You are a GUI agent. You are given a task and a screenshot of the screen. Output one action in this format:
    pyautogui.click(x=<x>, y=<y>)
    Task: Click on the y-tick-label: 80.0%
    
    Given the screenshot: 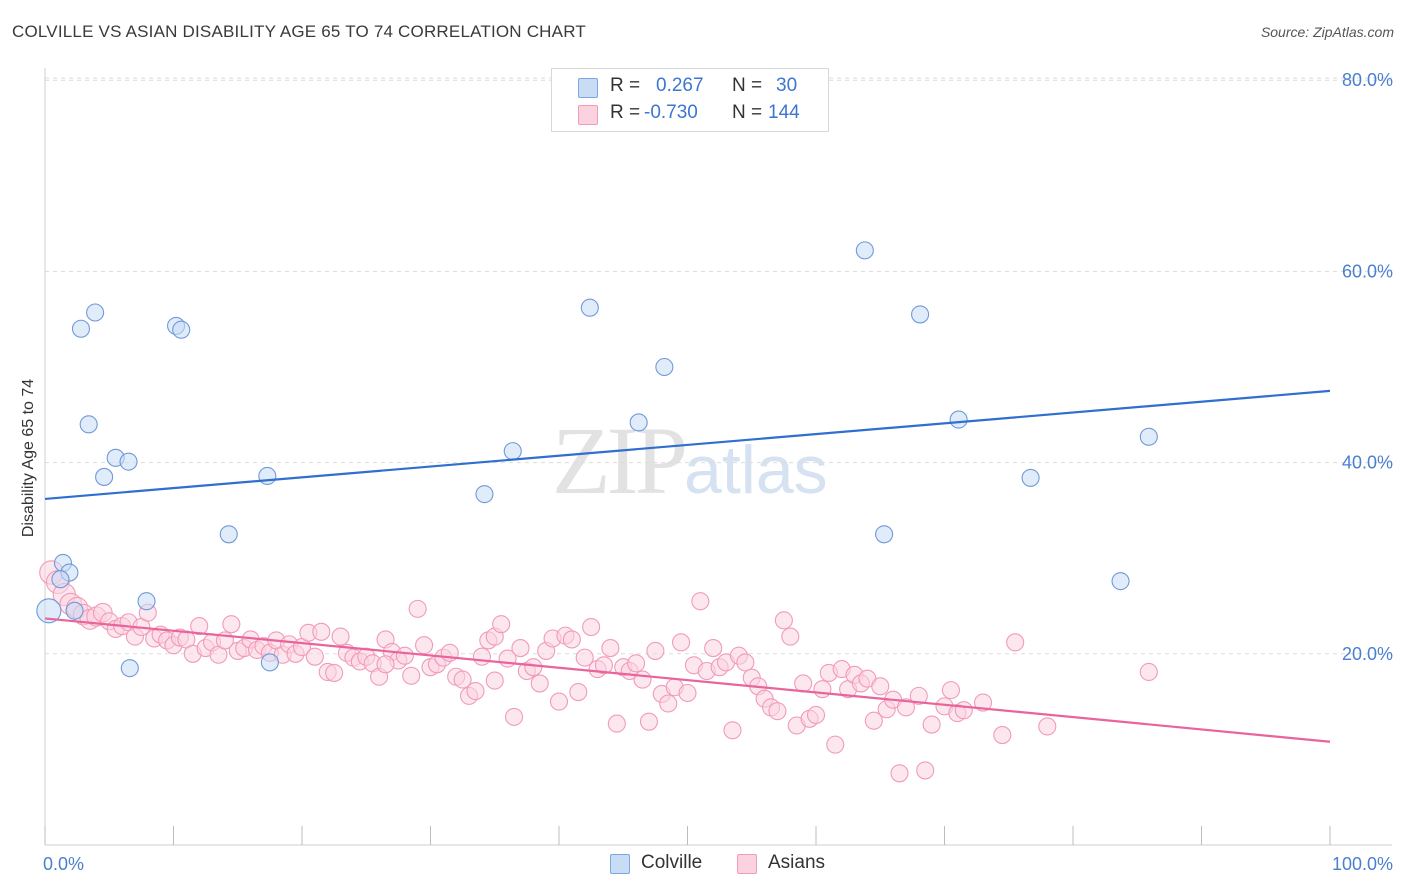 What is the action you would take?
    pyautogui.click(x=1367, y=80)
    